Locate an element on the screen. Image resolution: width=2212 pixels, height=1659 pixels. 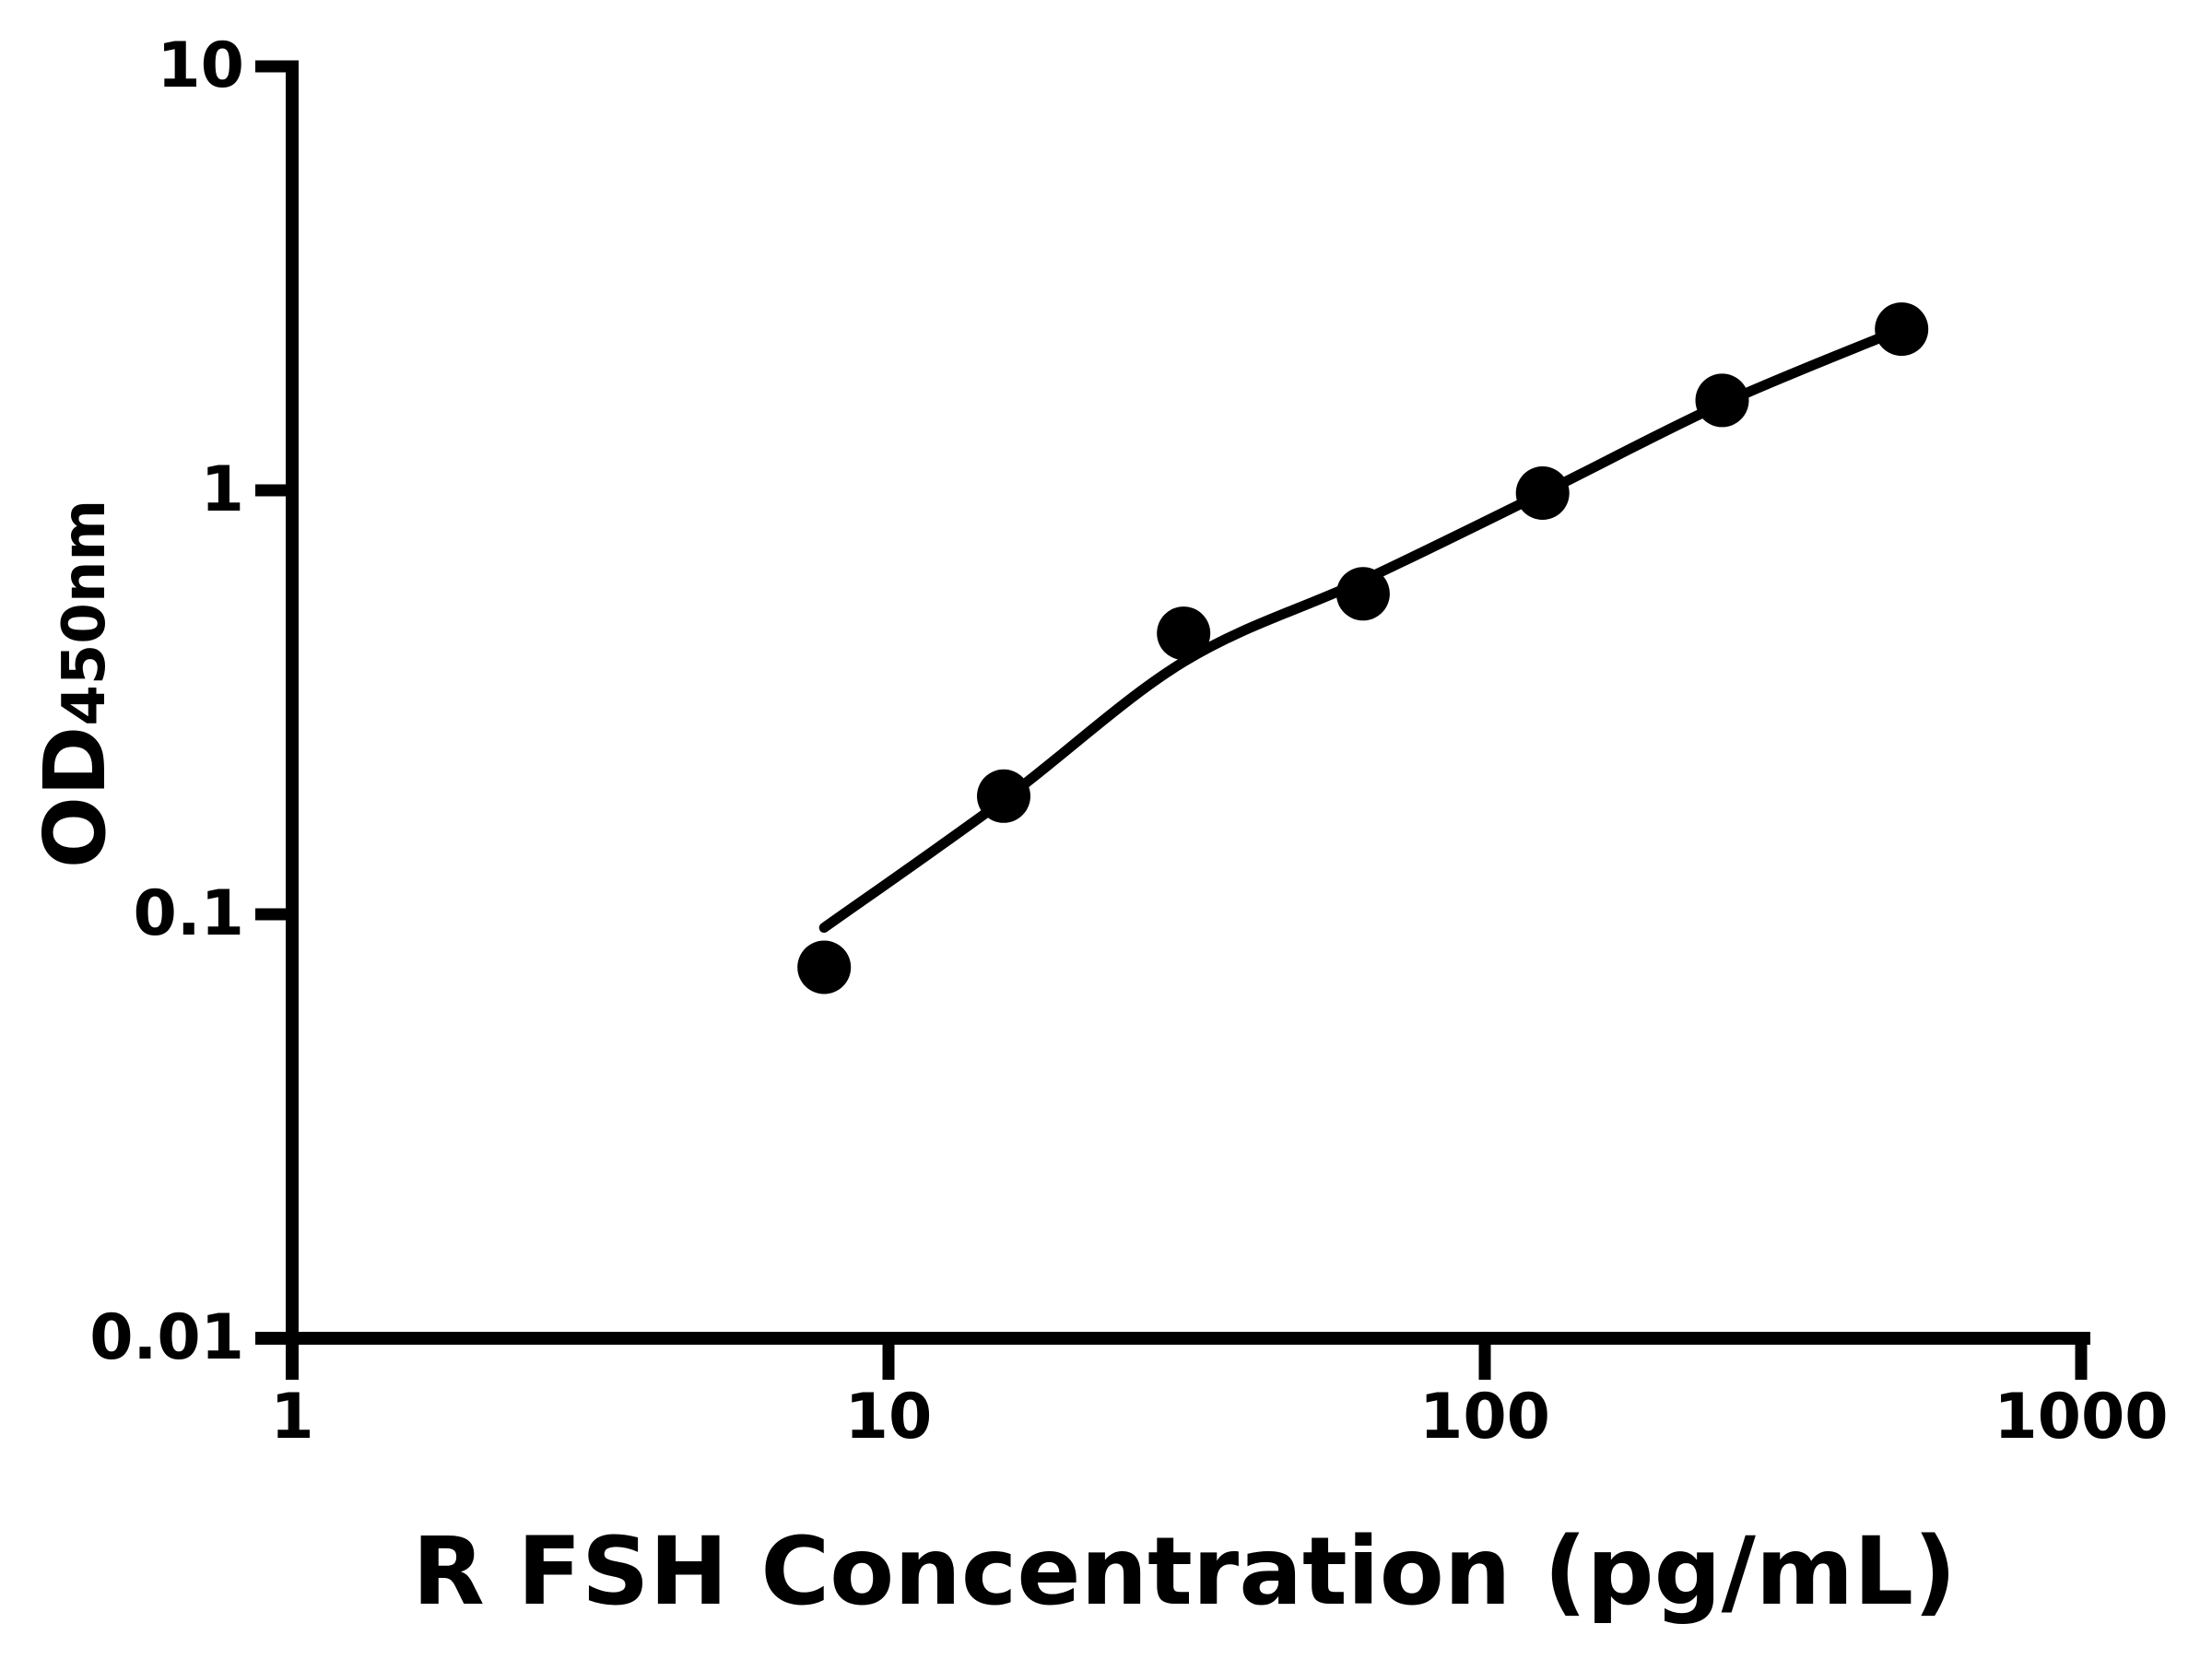
x-tick-label: 100 is located at coordinates (1484, 1417).